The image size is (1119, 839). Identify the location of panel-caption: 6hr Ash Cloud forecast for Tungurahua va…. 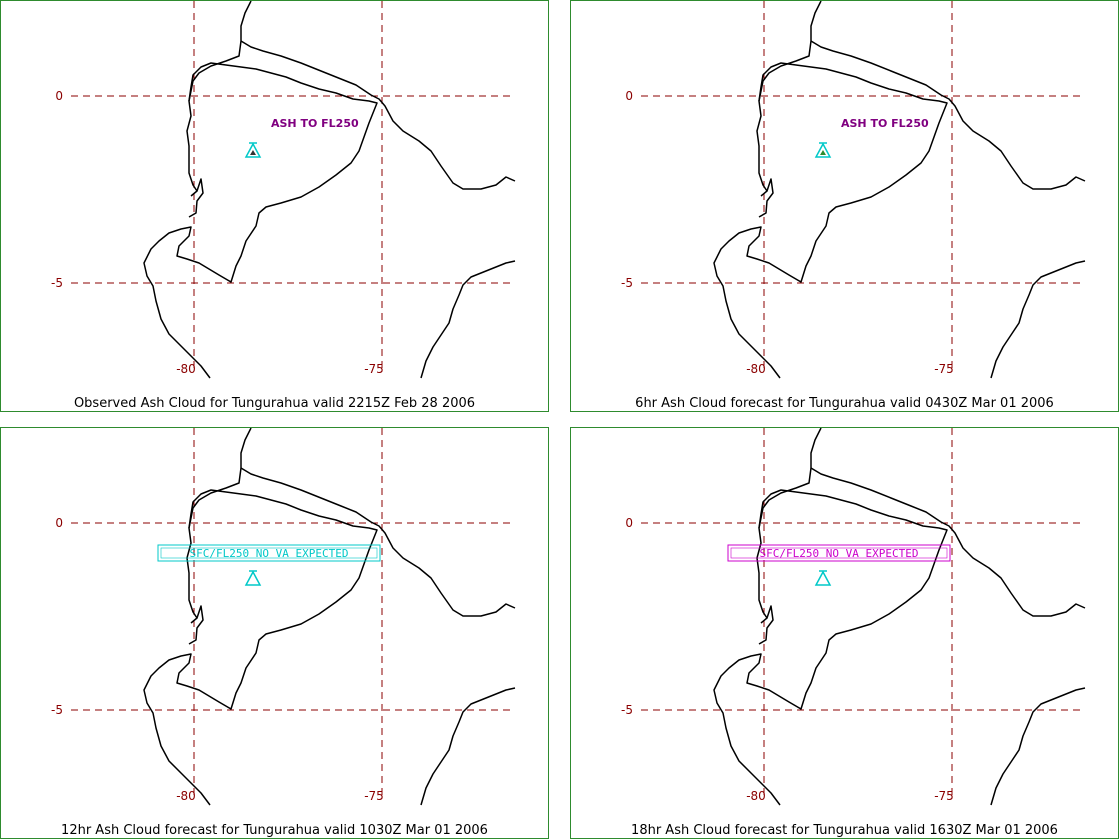
(844, 403).